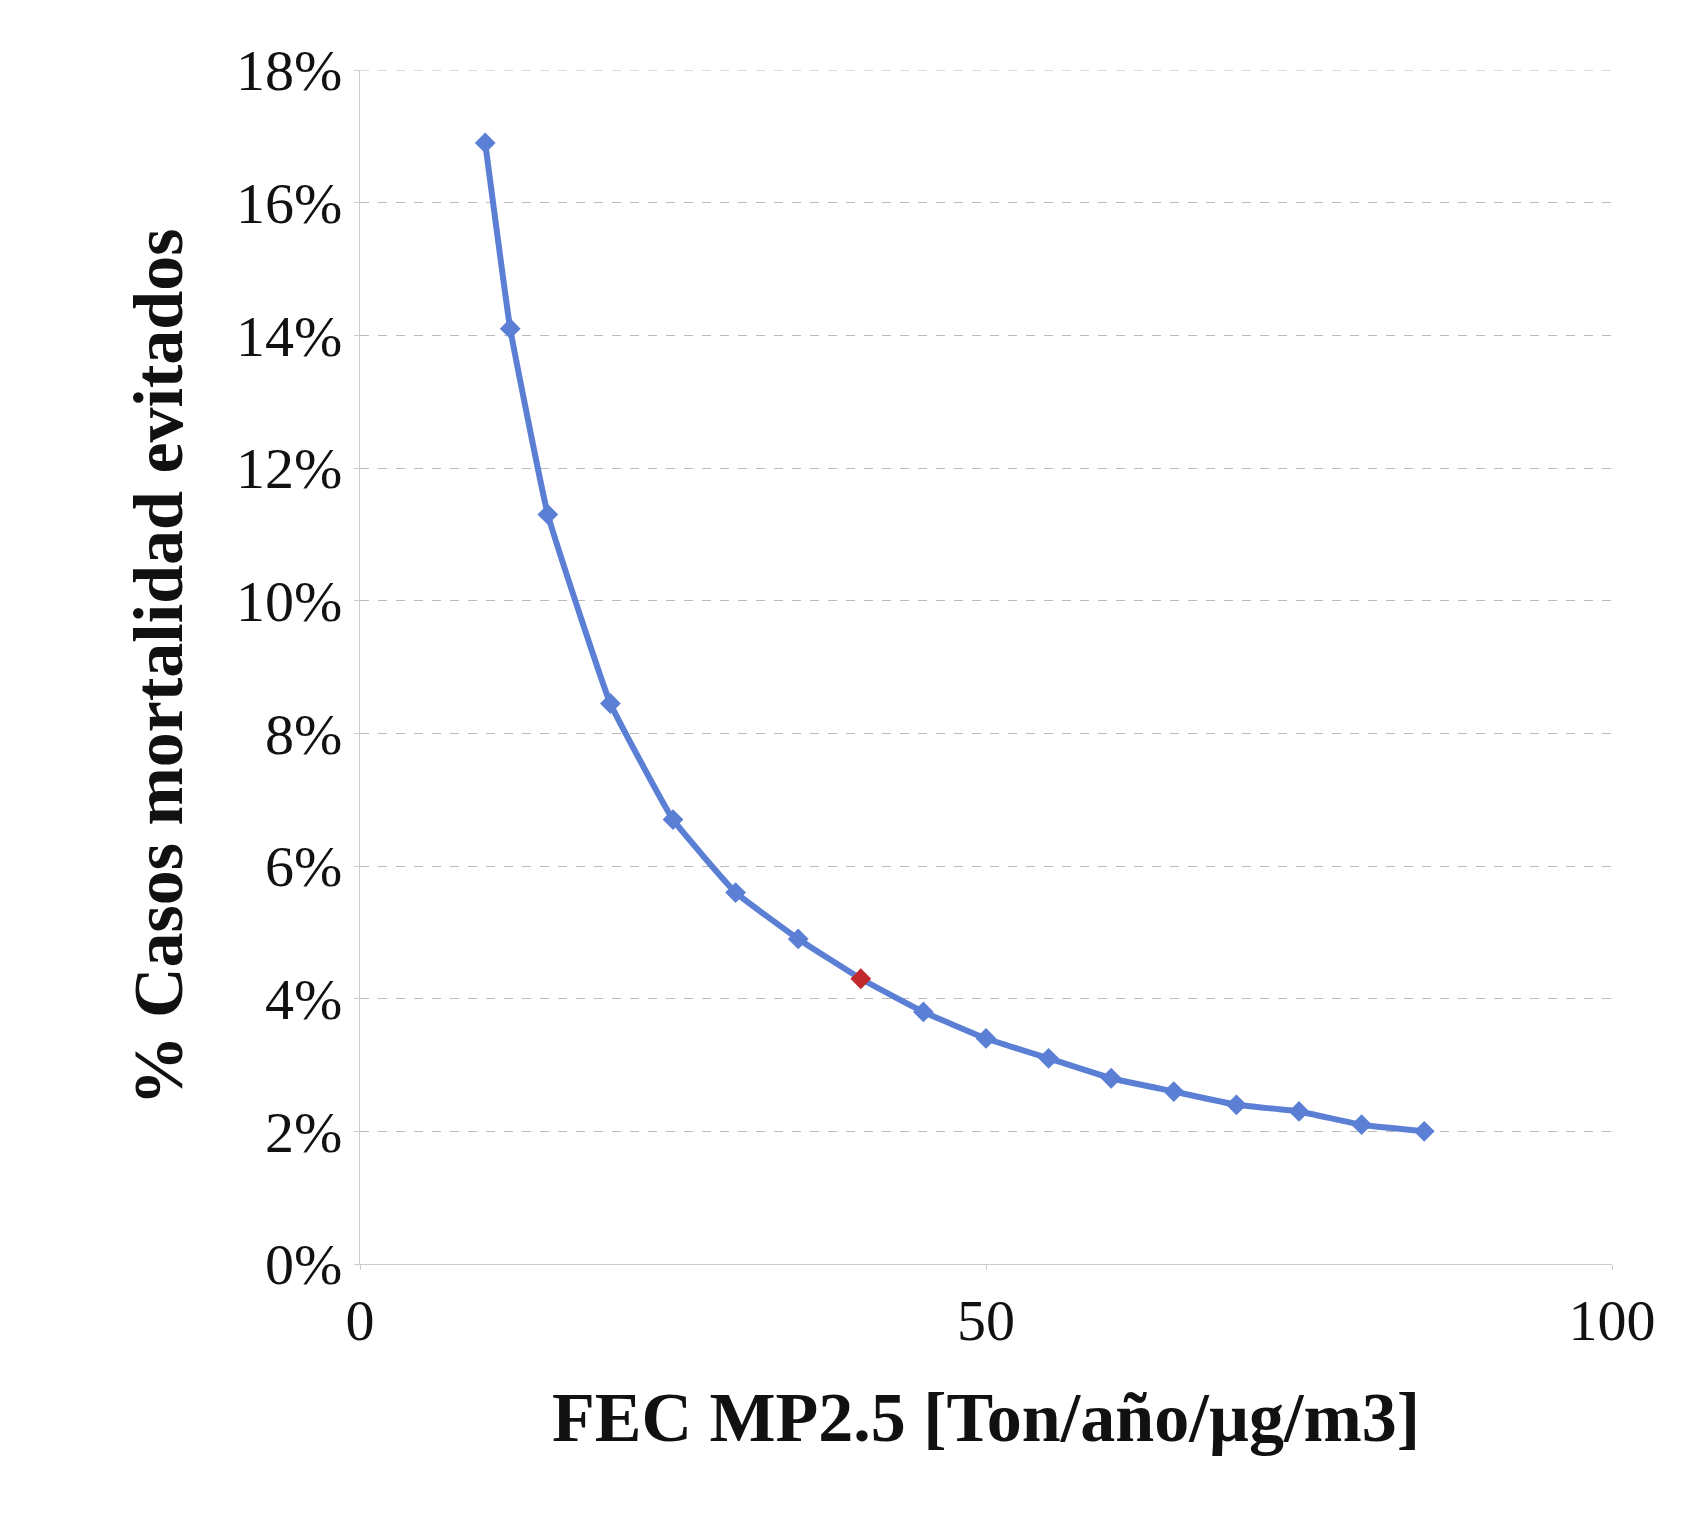  Describe the element at coordinates (304, 1132) in the screenshot. I see `y-tick-label: 2%` at that location.